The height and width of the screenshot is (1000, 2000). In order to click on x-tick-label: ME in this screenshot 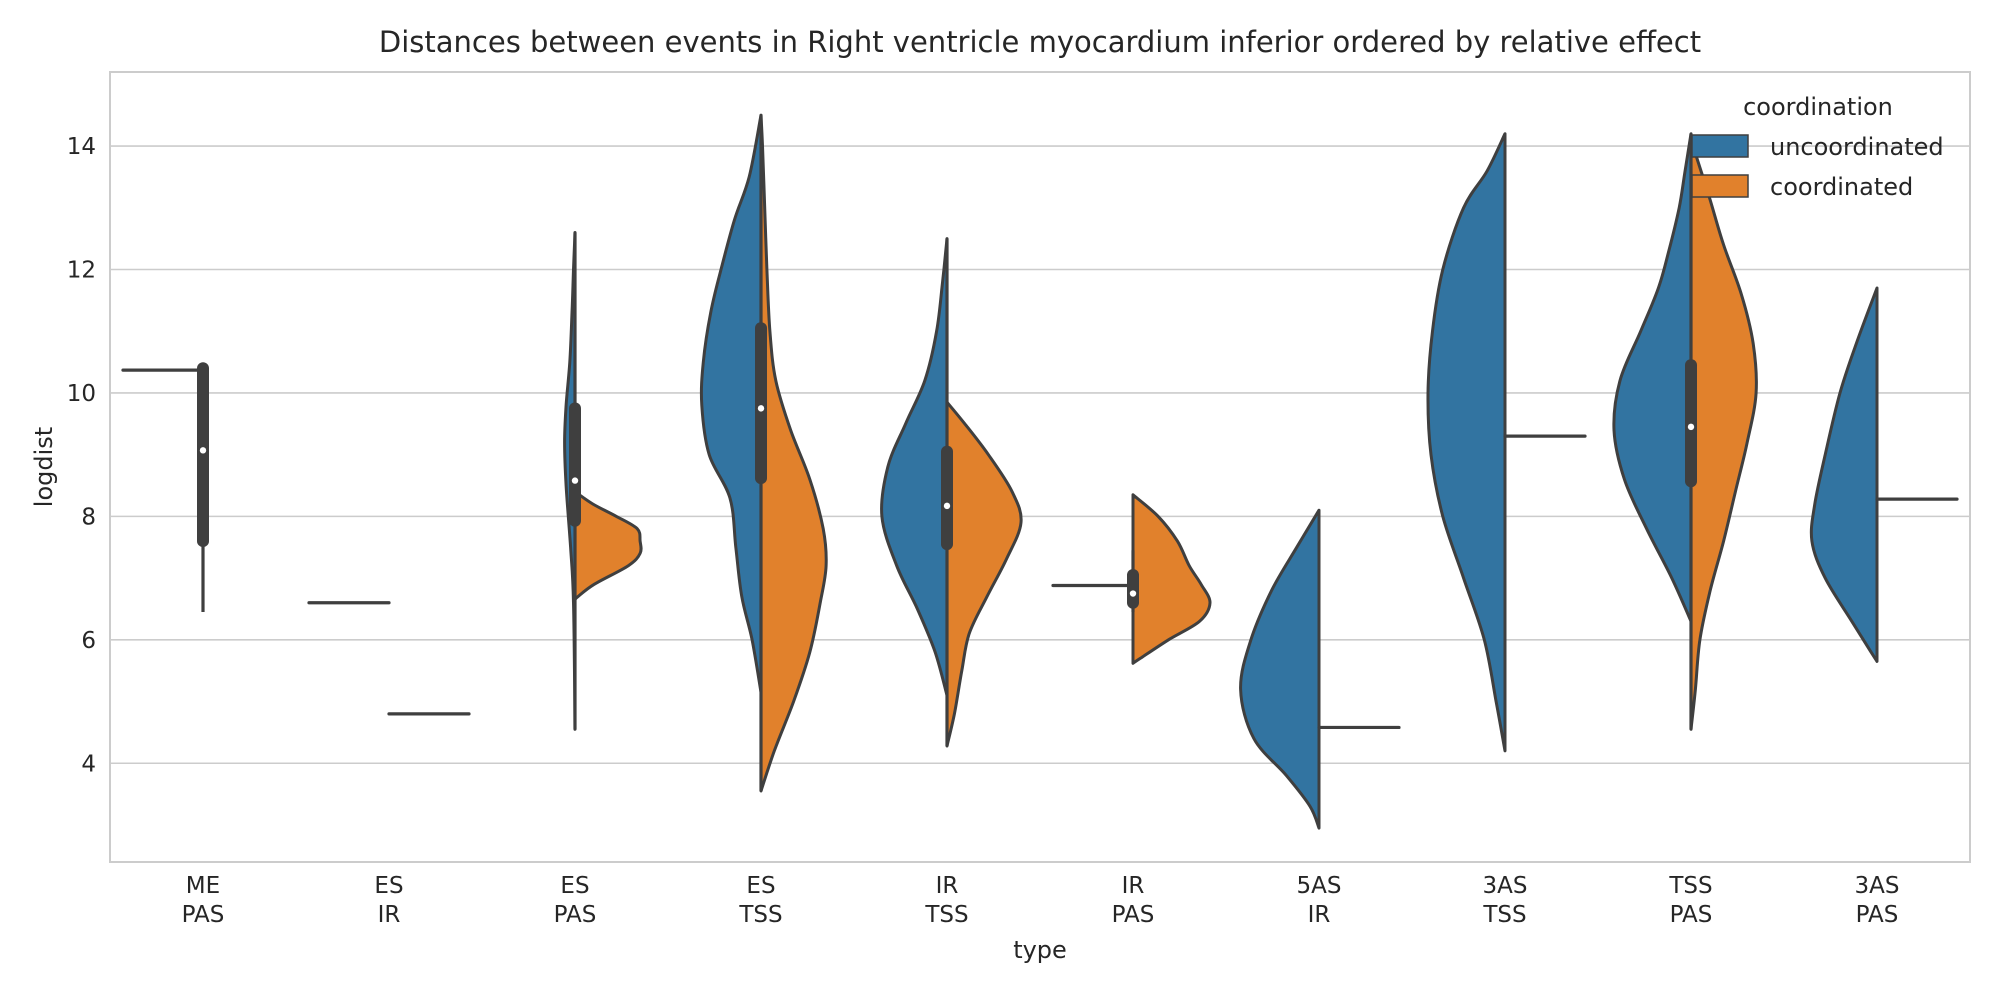, I will do `click(203, 886)`.